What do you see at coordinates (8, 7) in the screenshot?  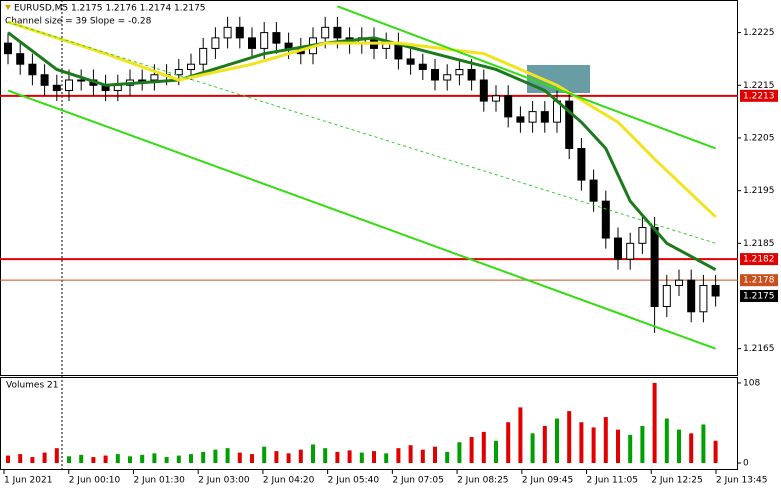 I see `symbol-icon` at bounding box center [8, 7].